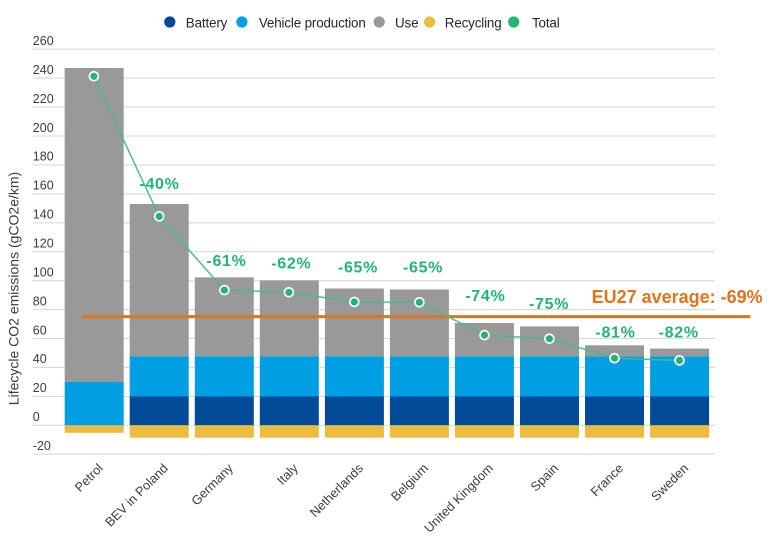 The width and height of the screenshot is (774, 544). What do you see at coordinates (207, 22) in the screenshot?
I see `svg-text: Battery` at bounding box center [207, 22].